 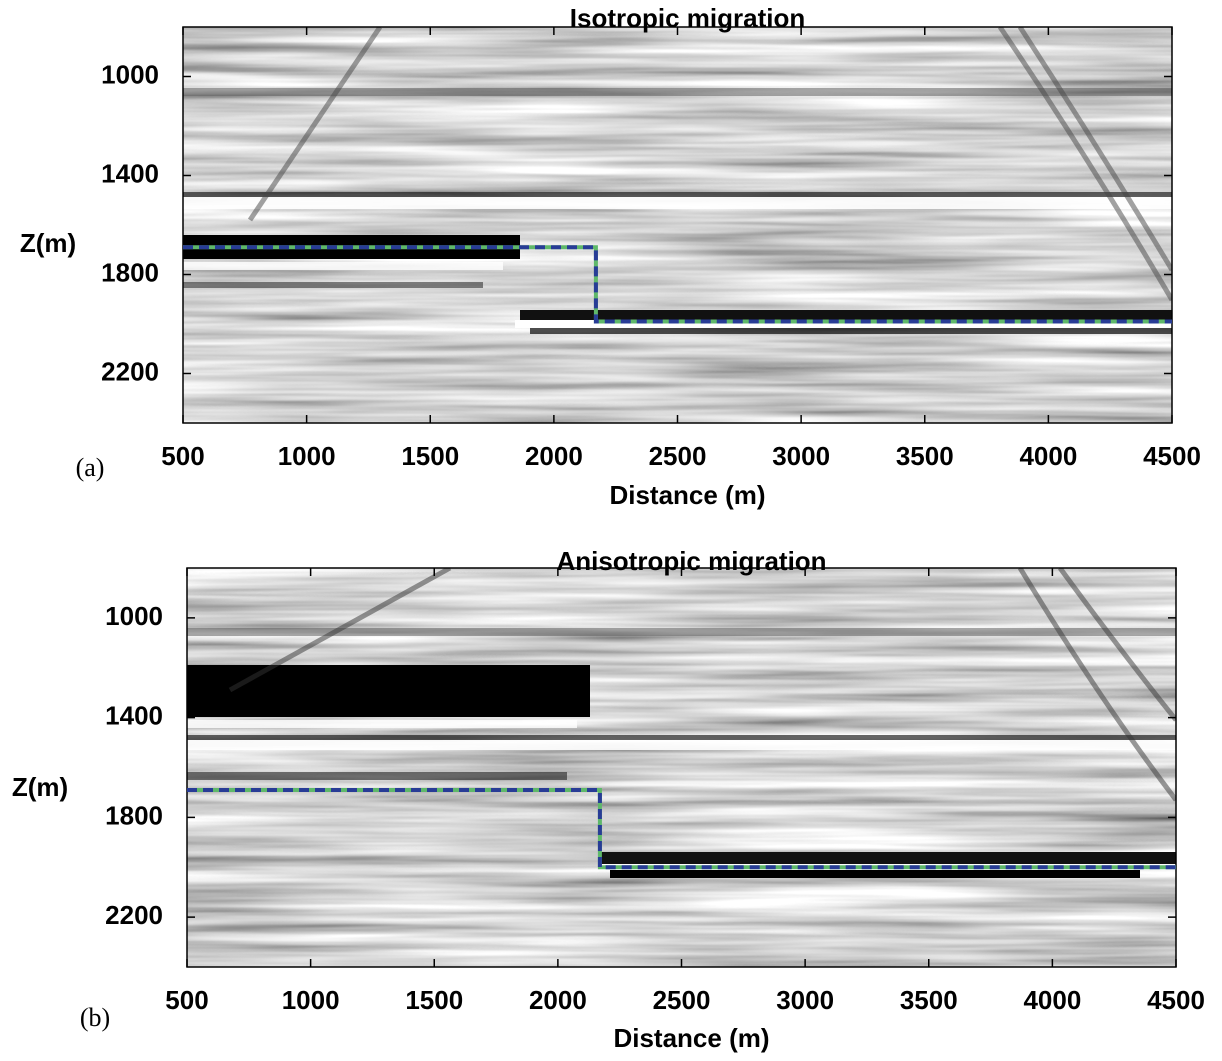 I want to click on panel-label: (b), so click(x=95, y=1017).